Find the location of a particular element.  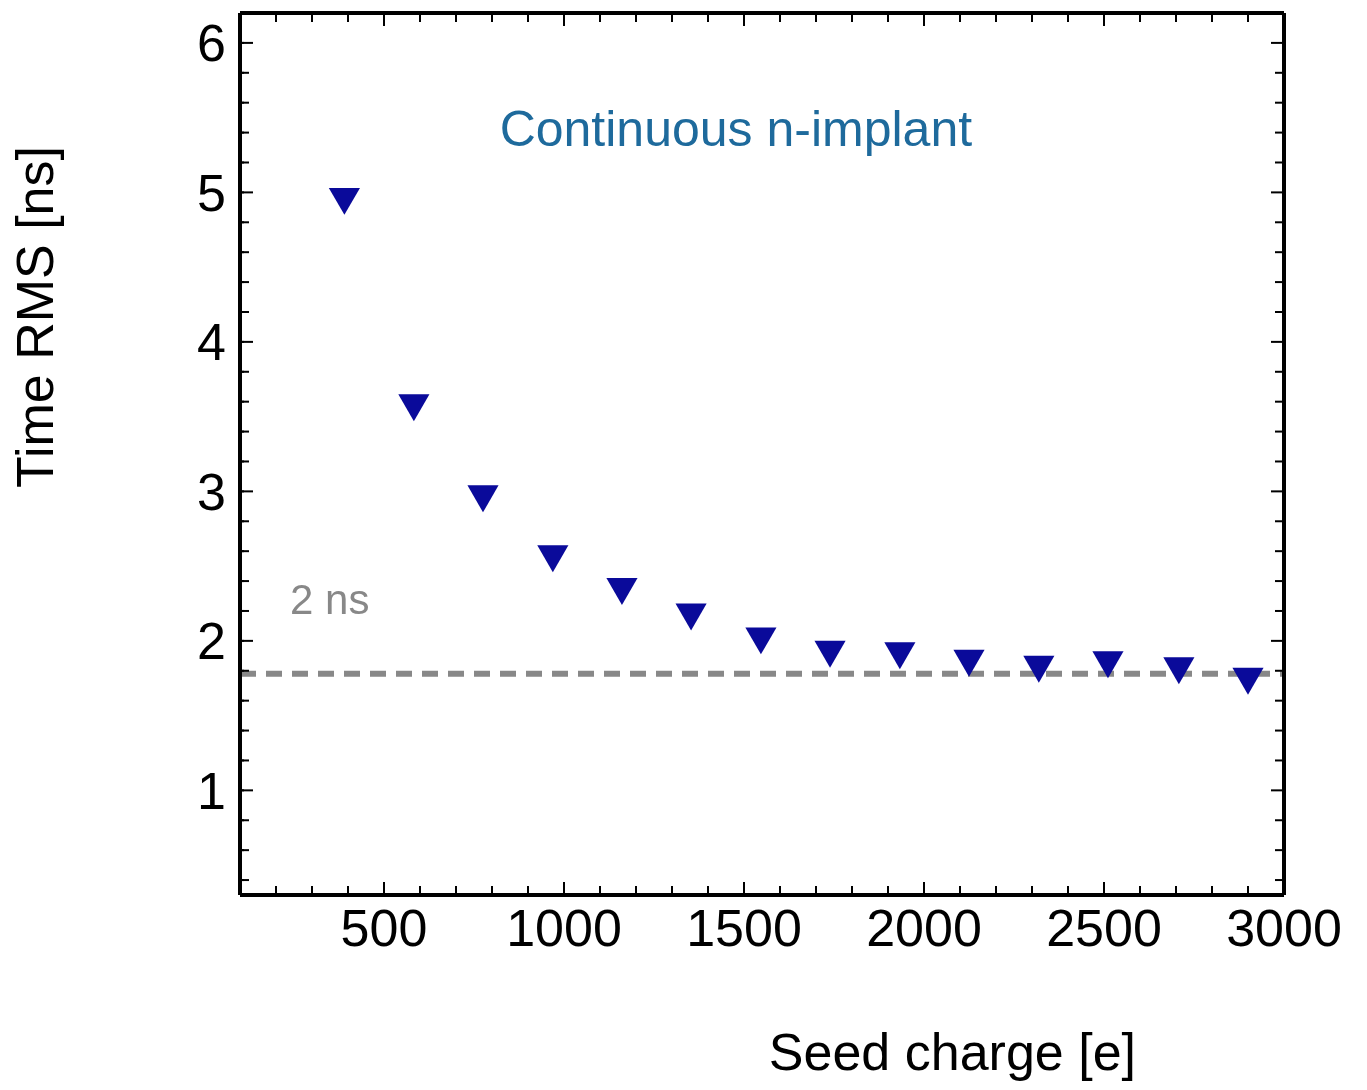

x-tick-label: 1000 is located at coordinates (564, 927).